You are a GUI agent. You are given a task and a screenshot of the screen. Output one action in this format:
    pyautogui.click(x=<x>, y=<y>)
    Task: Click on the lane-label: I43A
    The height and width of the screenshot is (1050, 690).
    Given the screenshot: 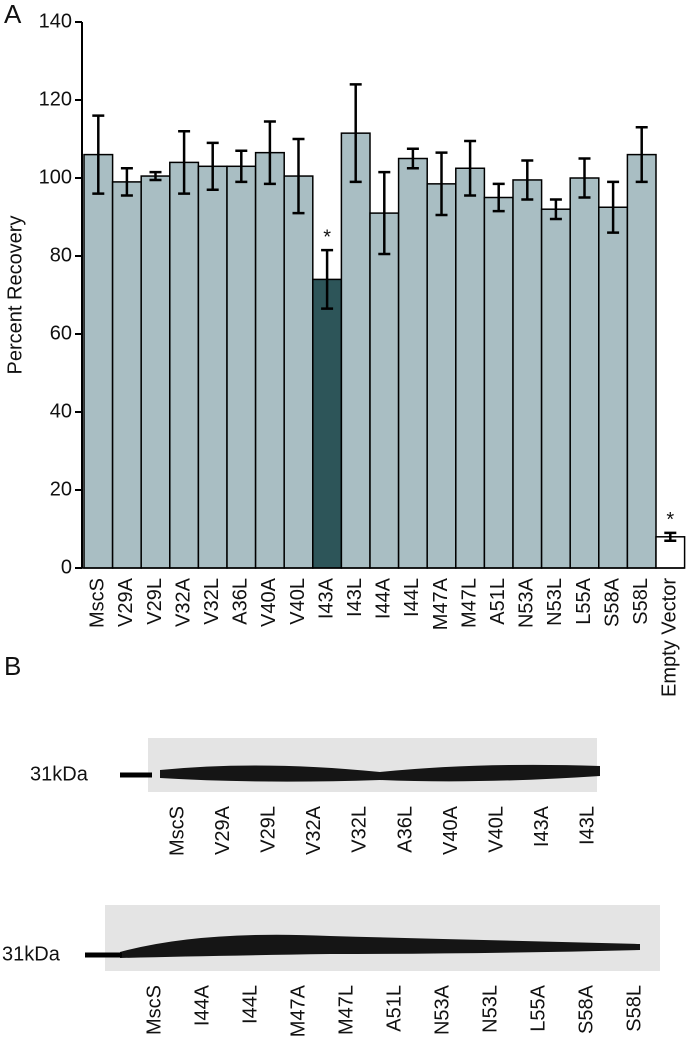 What is the action you would take?
    pyautogui.click(x=542, y=826)
    